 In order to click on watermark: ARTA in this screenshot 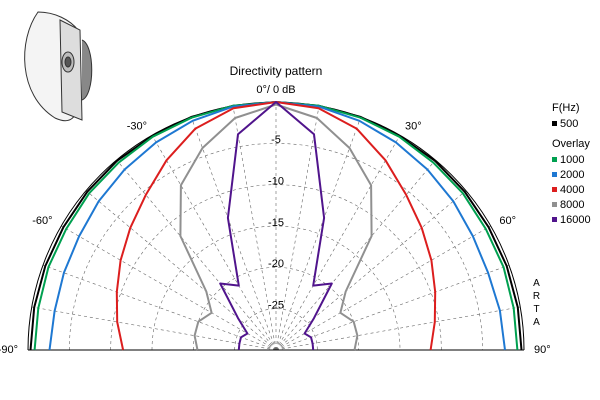, I will do `click(536, 304)`.